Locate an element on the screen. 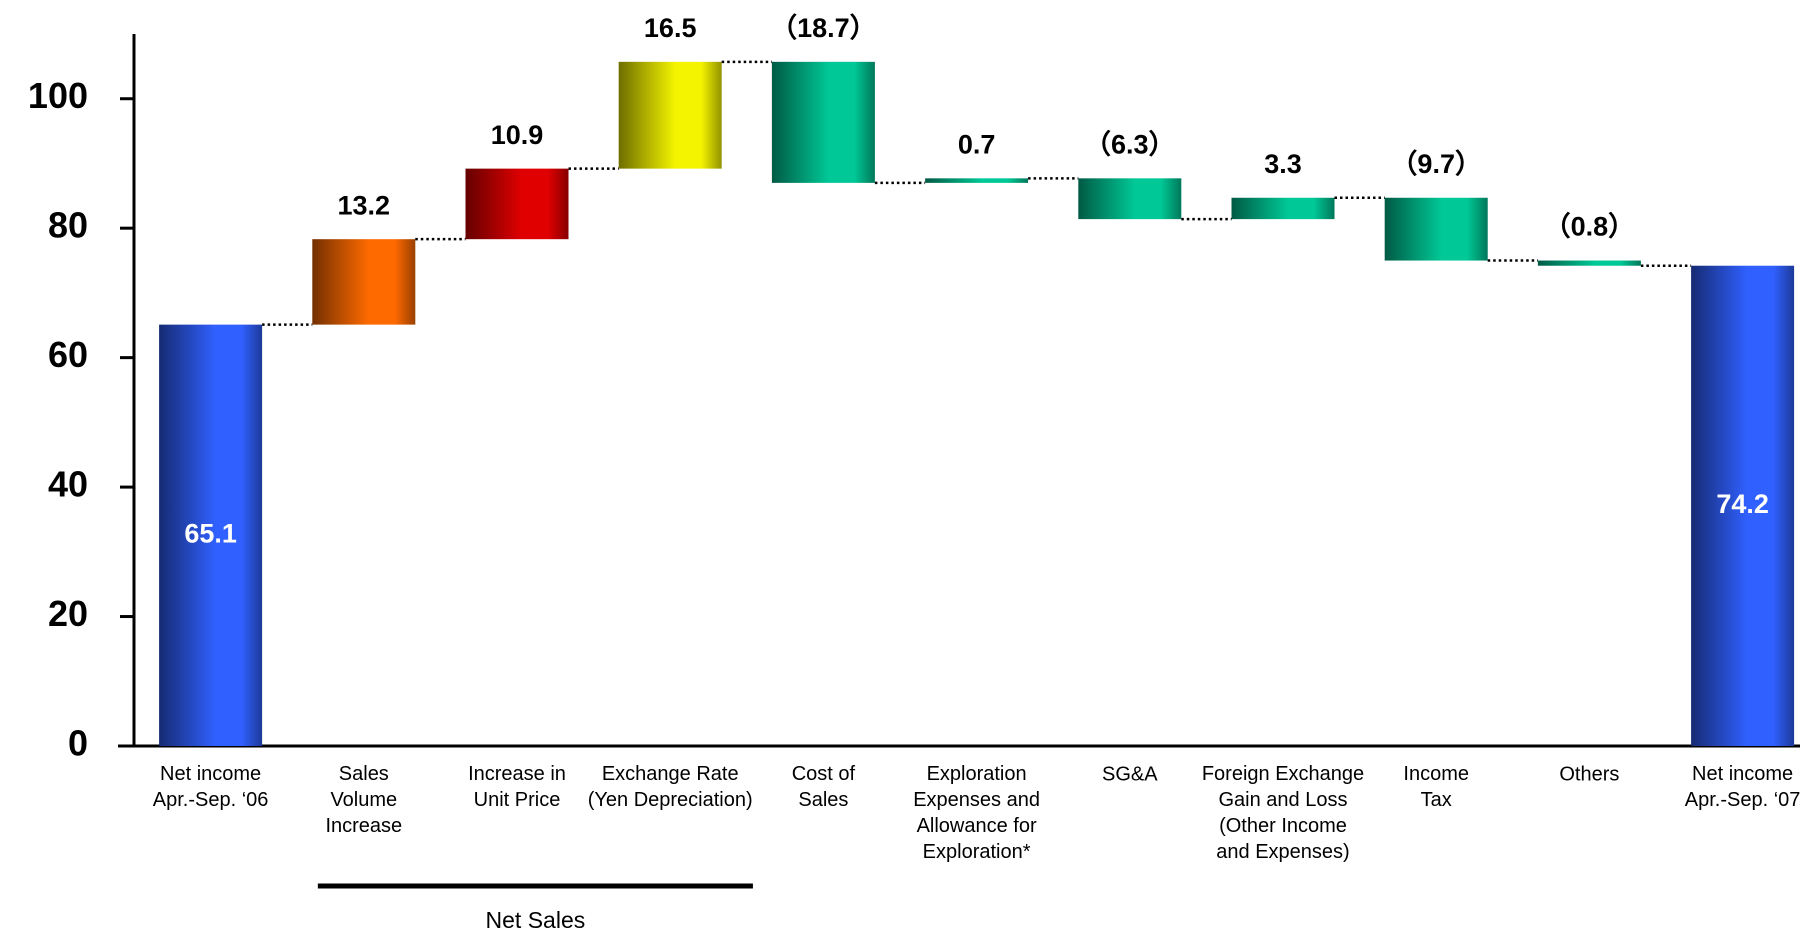 This screenshot has width=1800, height=934. value-label: 13.2 is located at coordinates (364, 205).